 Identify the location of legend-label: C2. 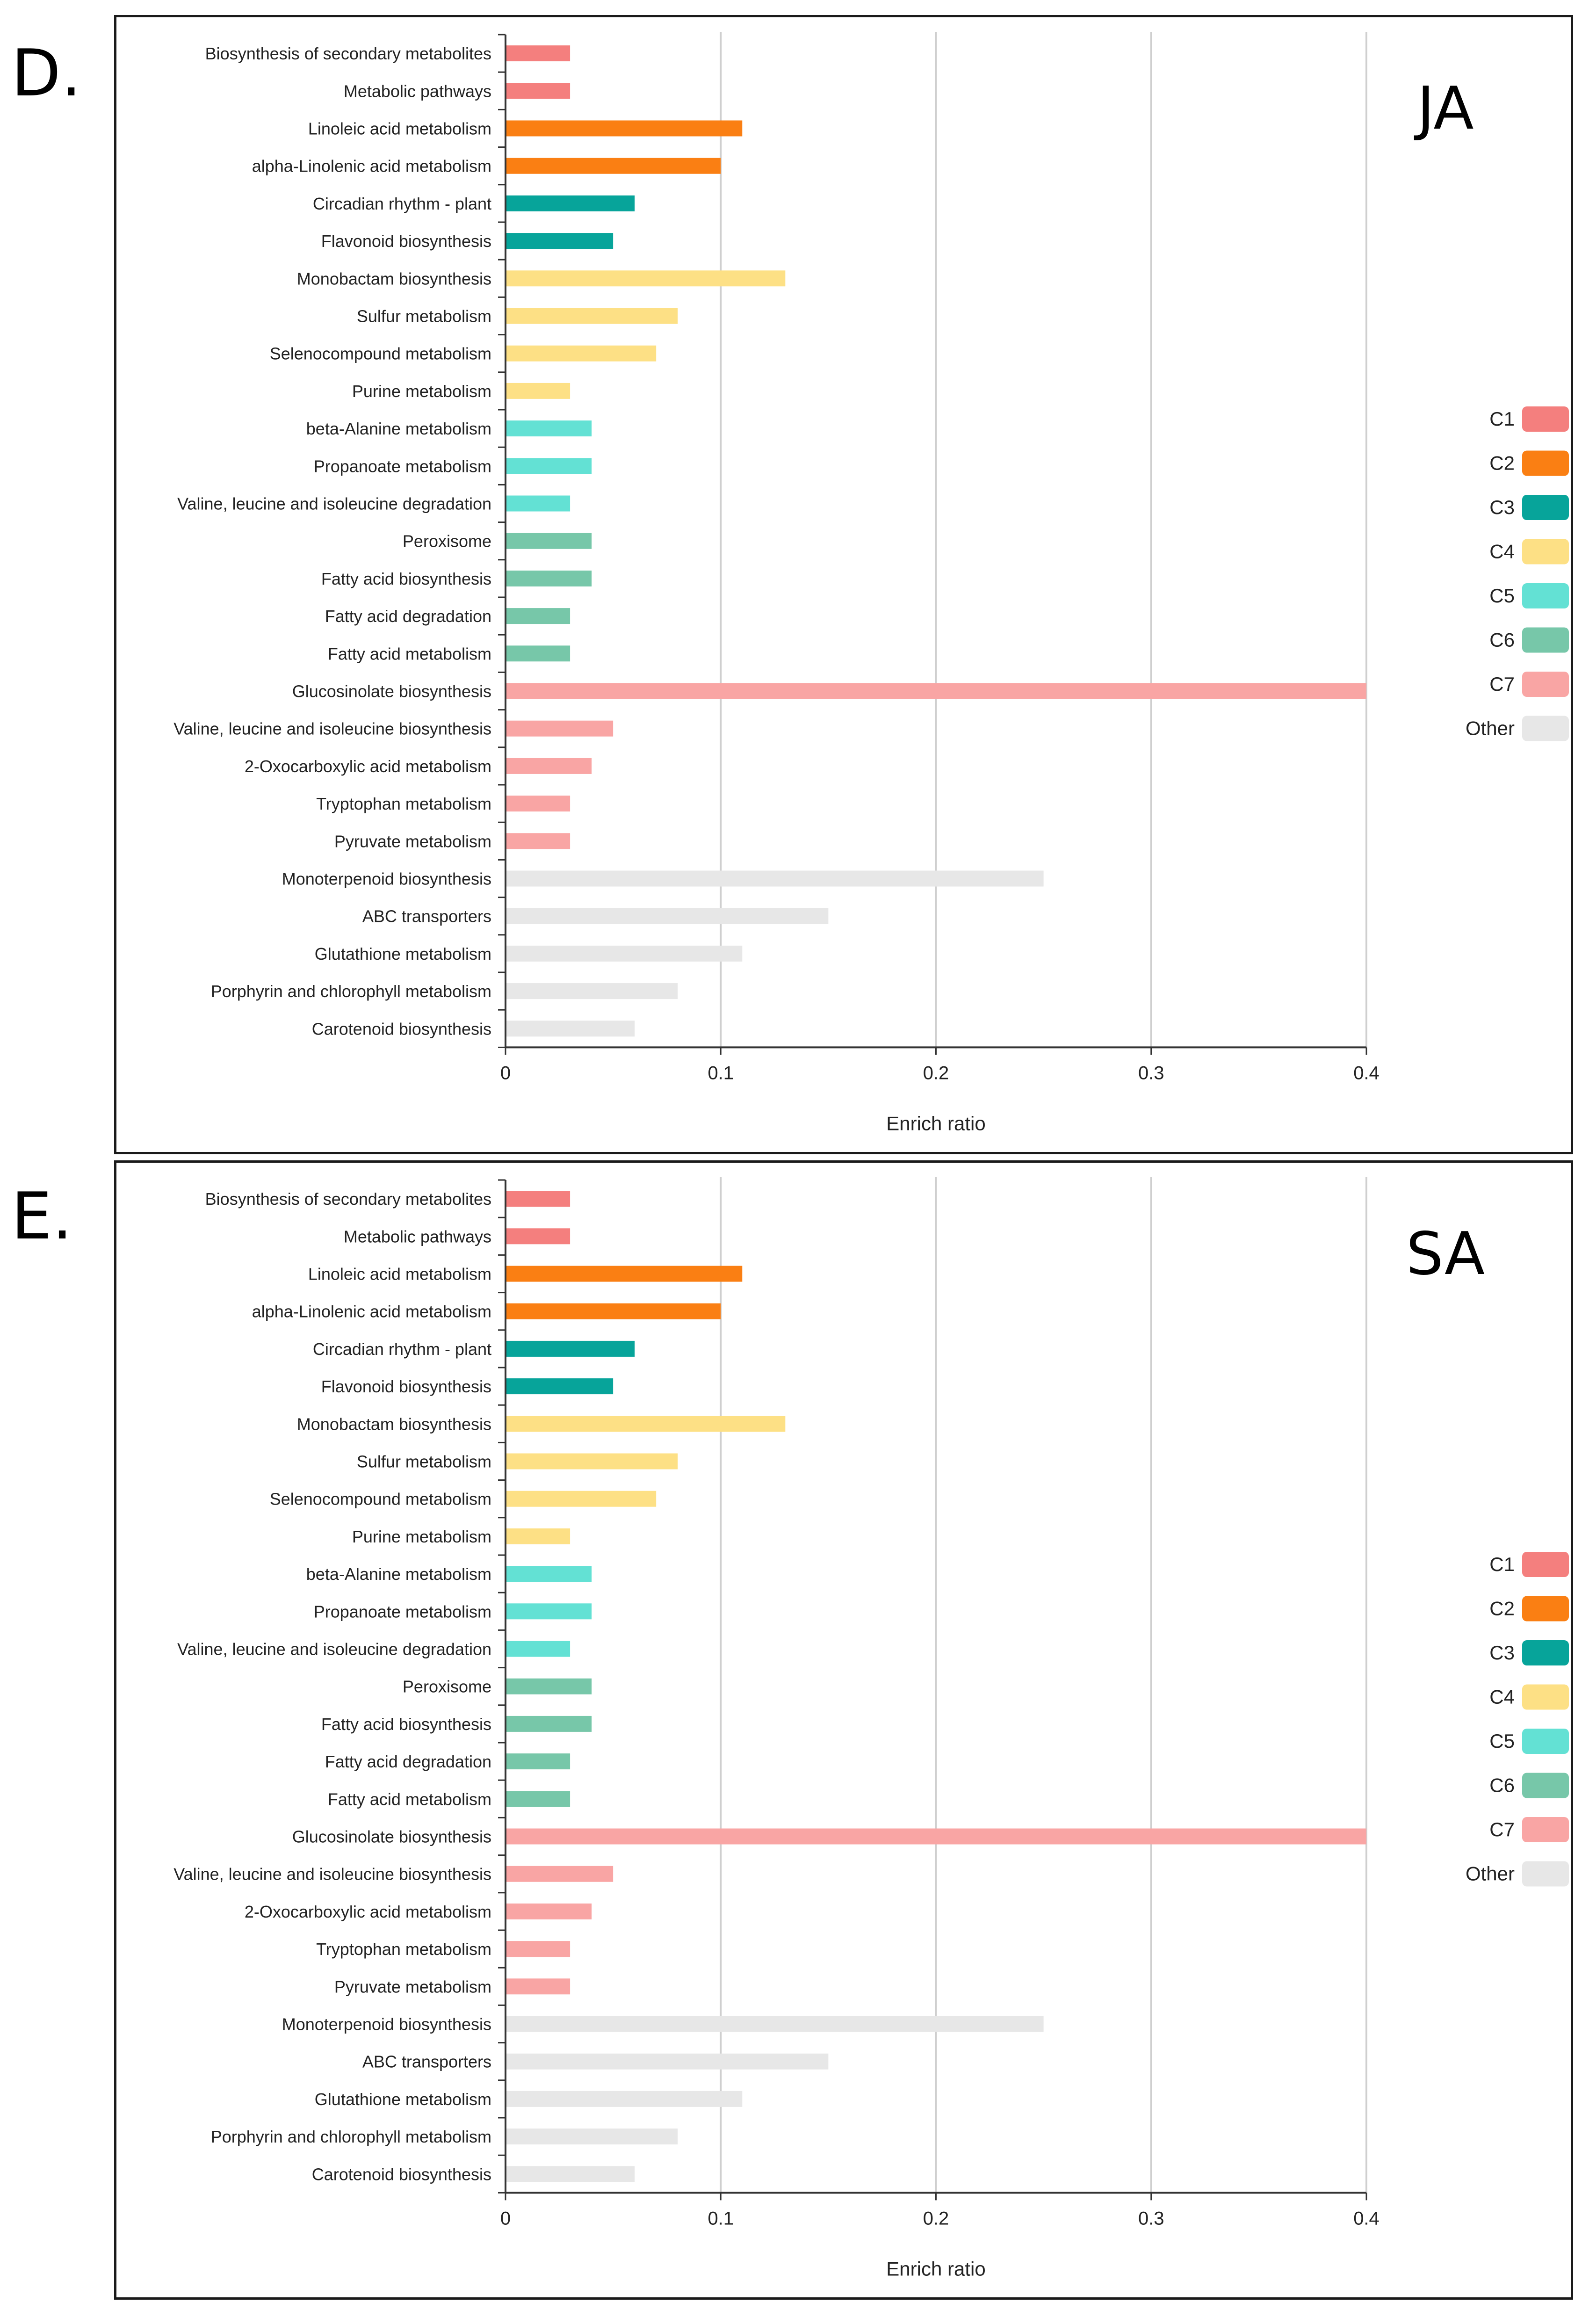
(1502, 463).